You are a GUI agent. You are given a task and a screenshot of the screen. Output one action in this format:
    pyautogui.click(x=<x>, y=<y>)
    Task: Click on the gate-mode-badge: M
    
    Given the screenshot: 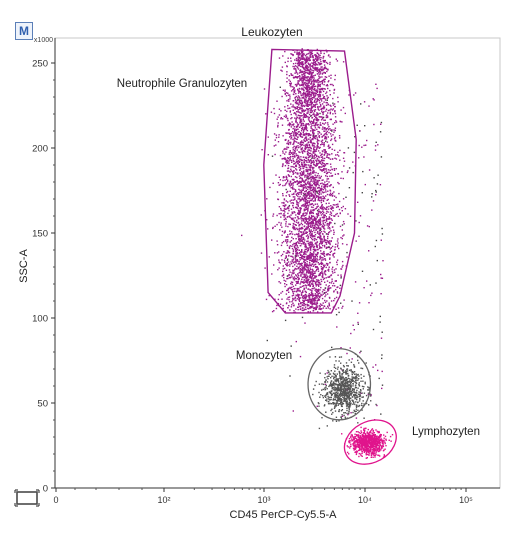 What is the action you would take?
    pyautogui.click(x=24, y=31)
    